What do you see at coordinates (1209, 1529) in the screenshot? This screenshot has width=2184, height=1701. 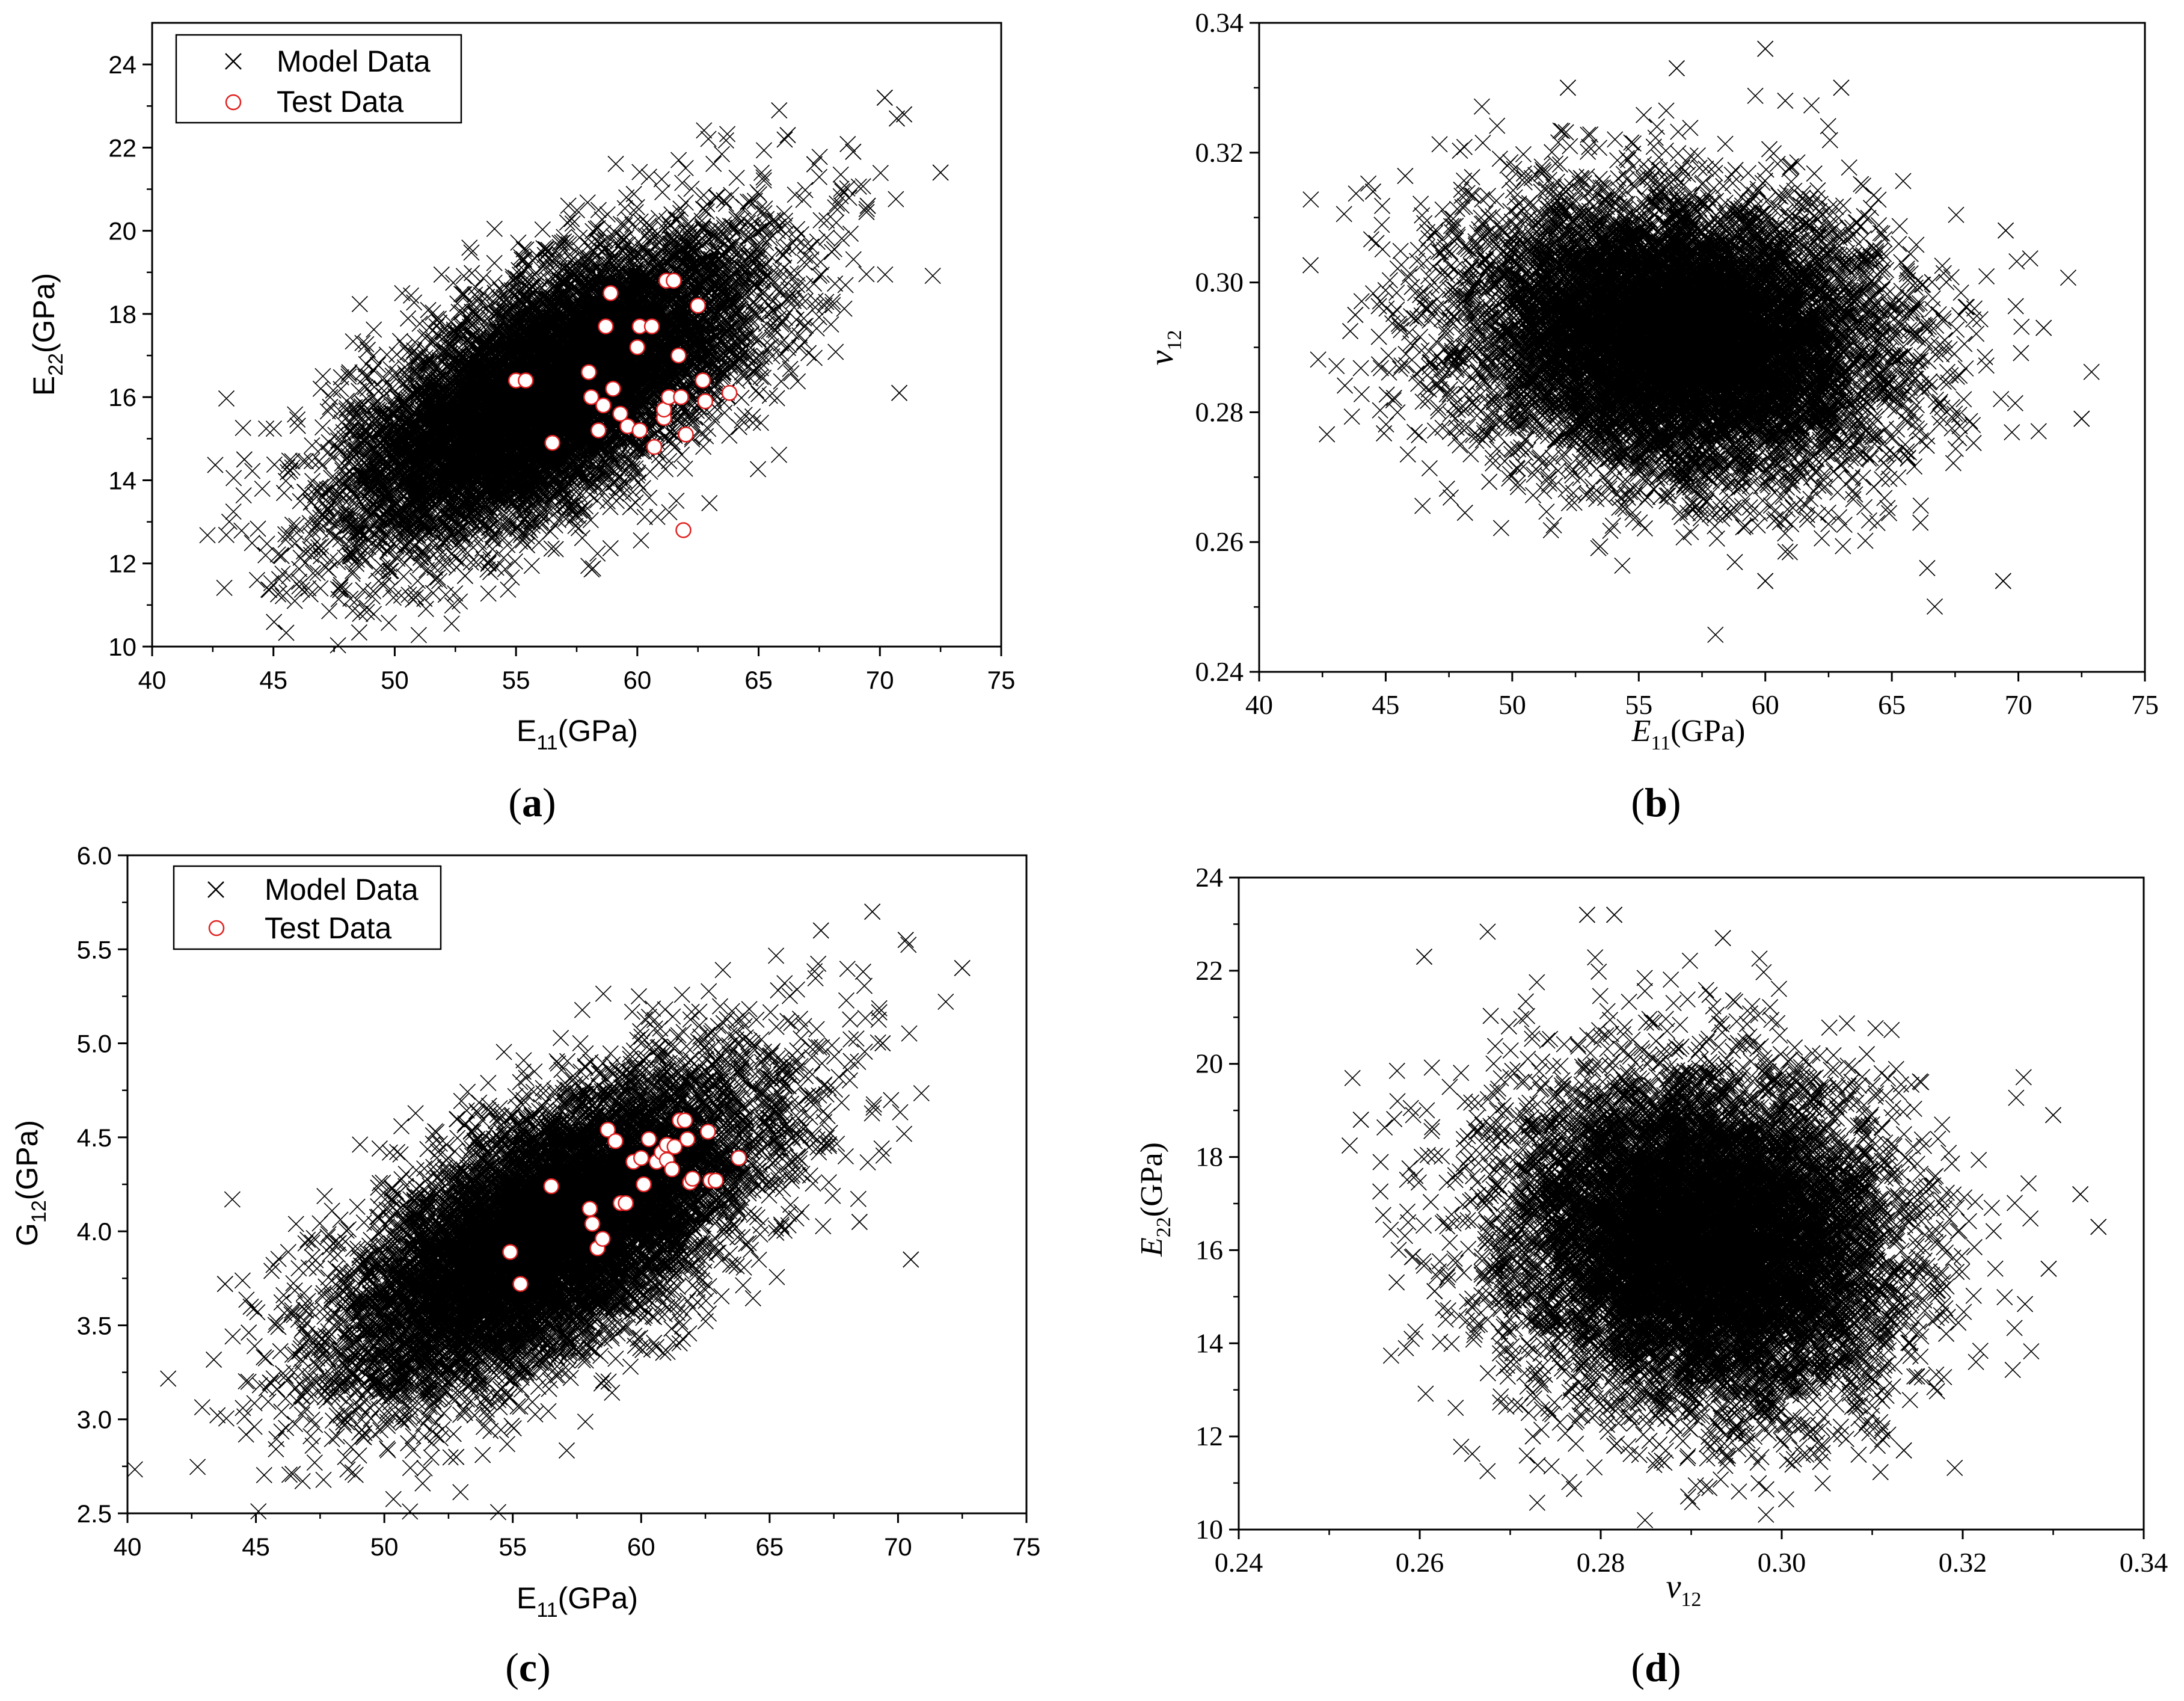 I see `y-tick-label: 10` at bounding box center [1209, 1529].